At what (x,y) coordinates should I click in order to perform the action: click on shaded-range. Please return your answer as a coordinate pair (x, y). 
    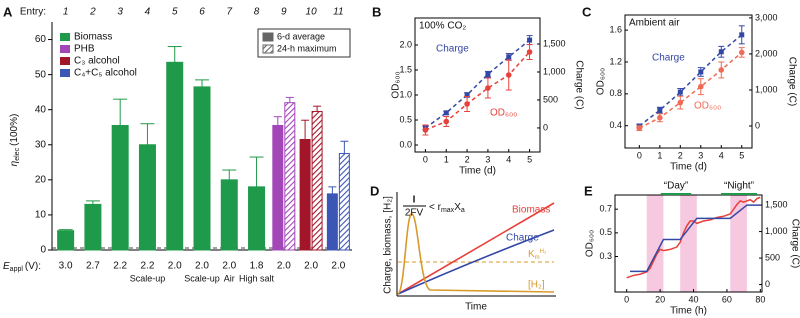
    Looking at the image, I should click on (738, 243).